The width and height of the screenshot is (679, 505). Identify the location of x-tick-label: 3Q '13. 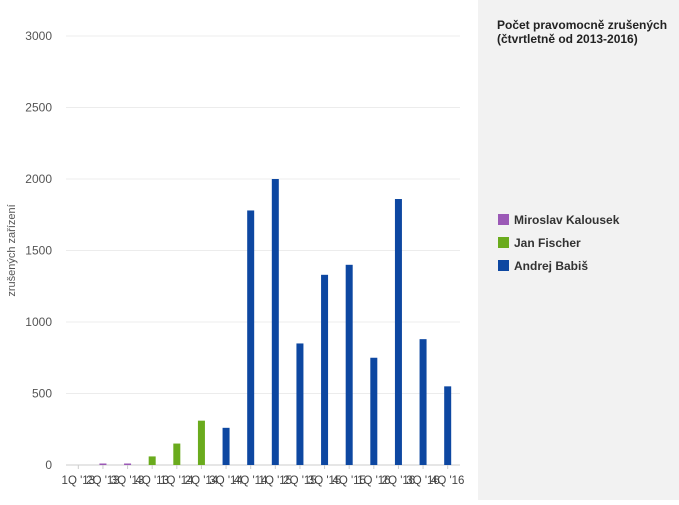
(128, 481).